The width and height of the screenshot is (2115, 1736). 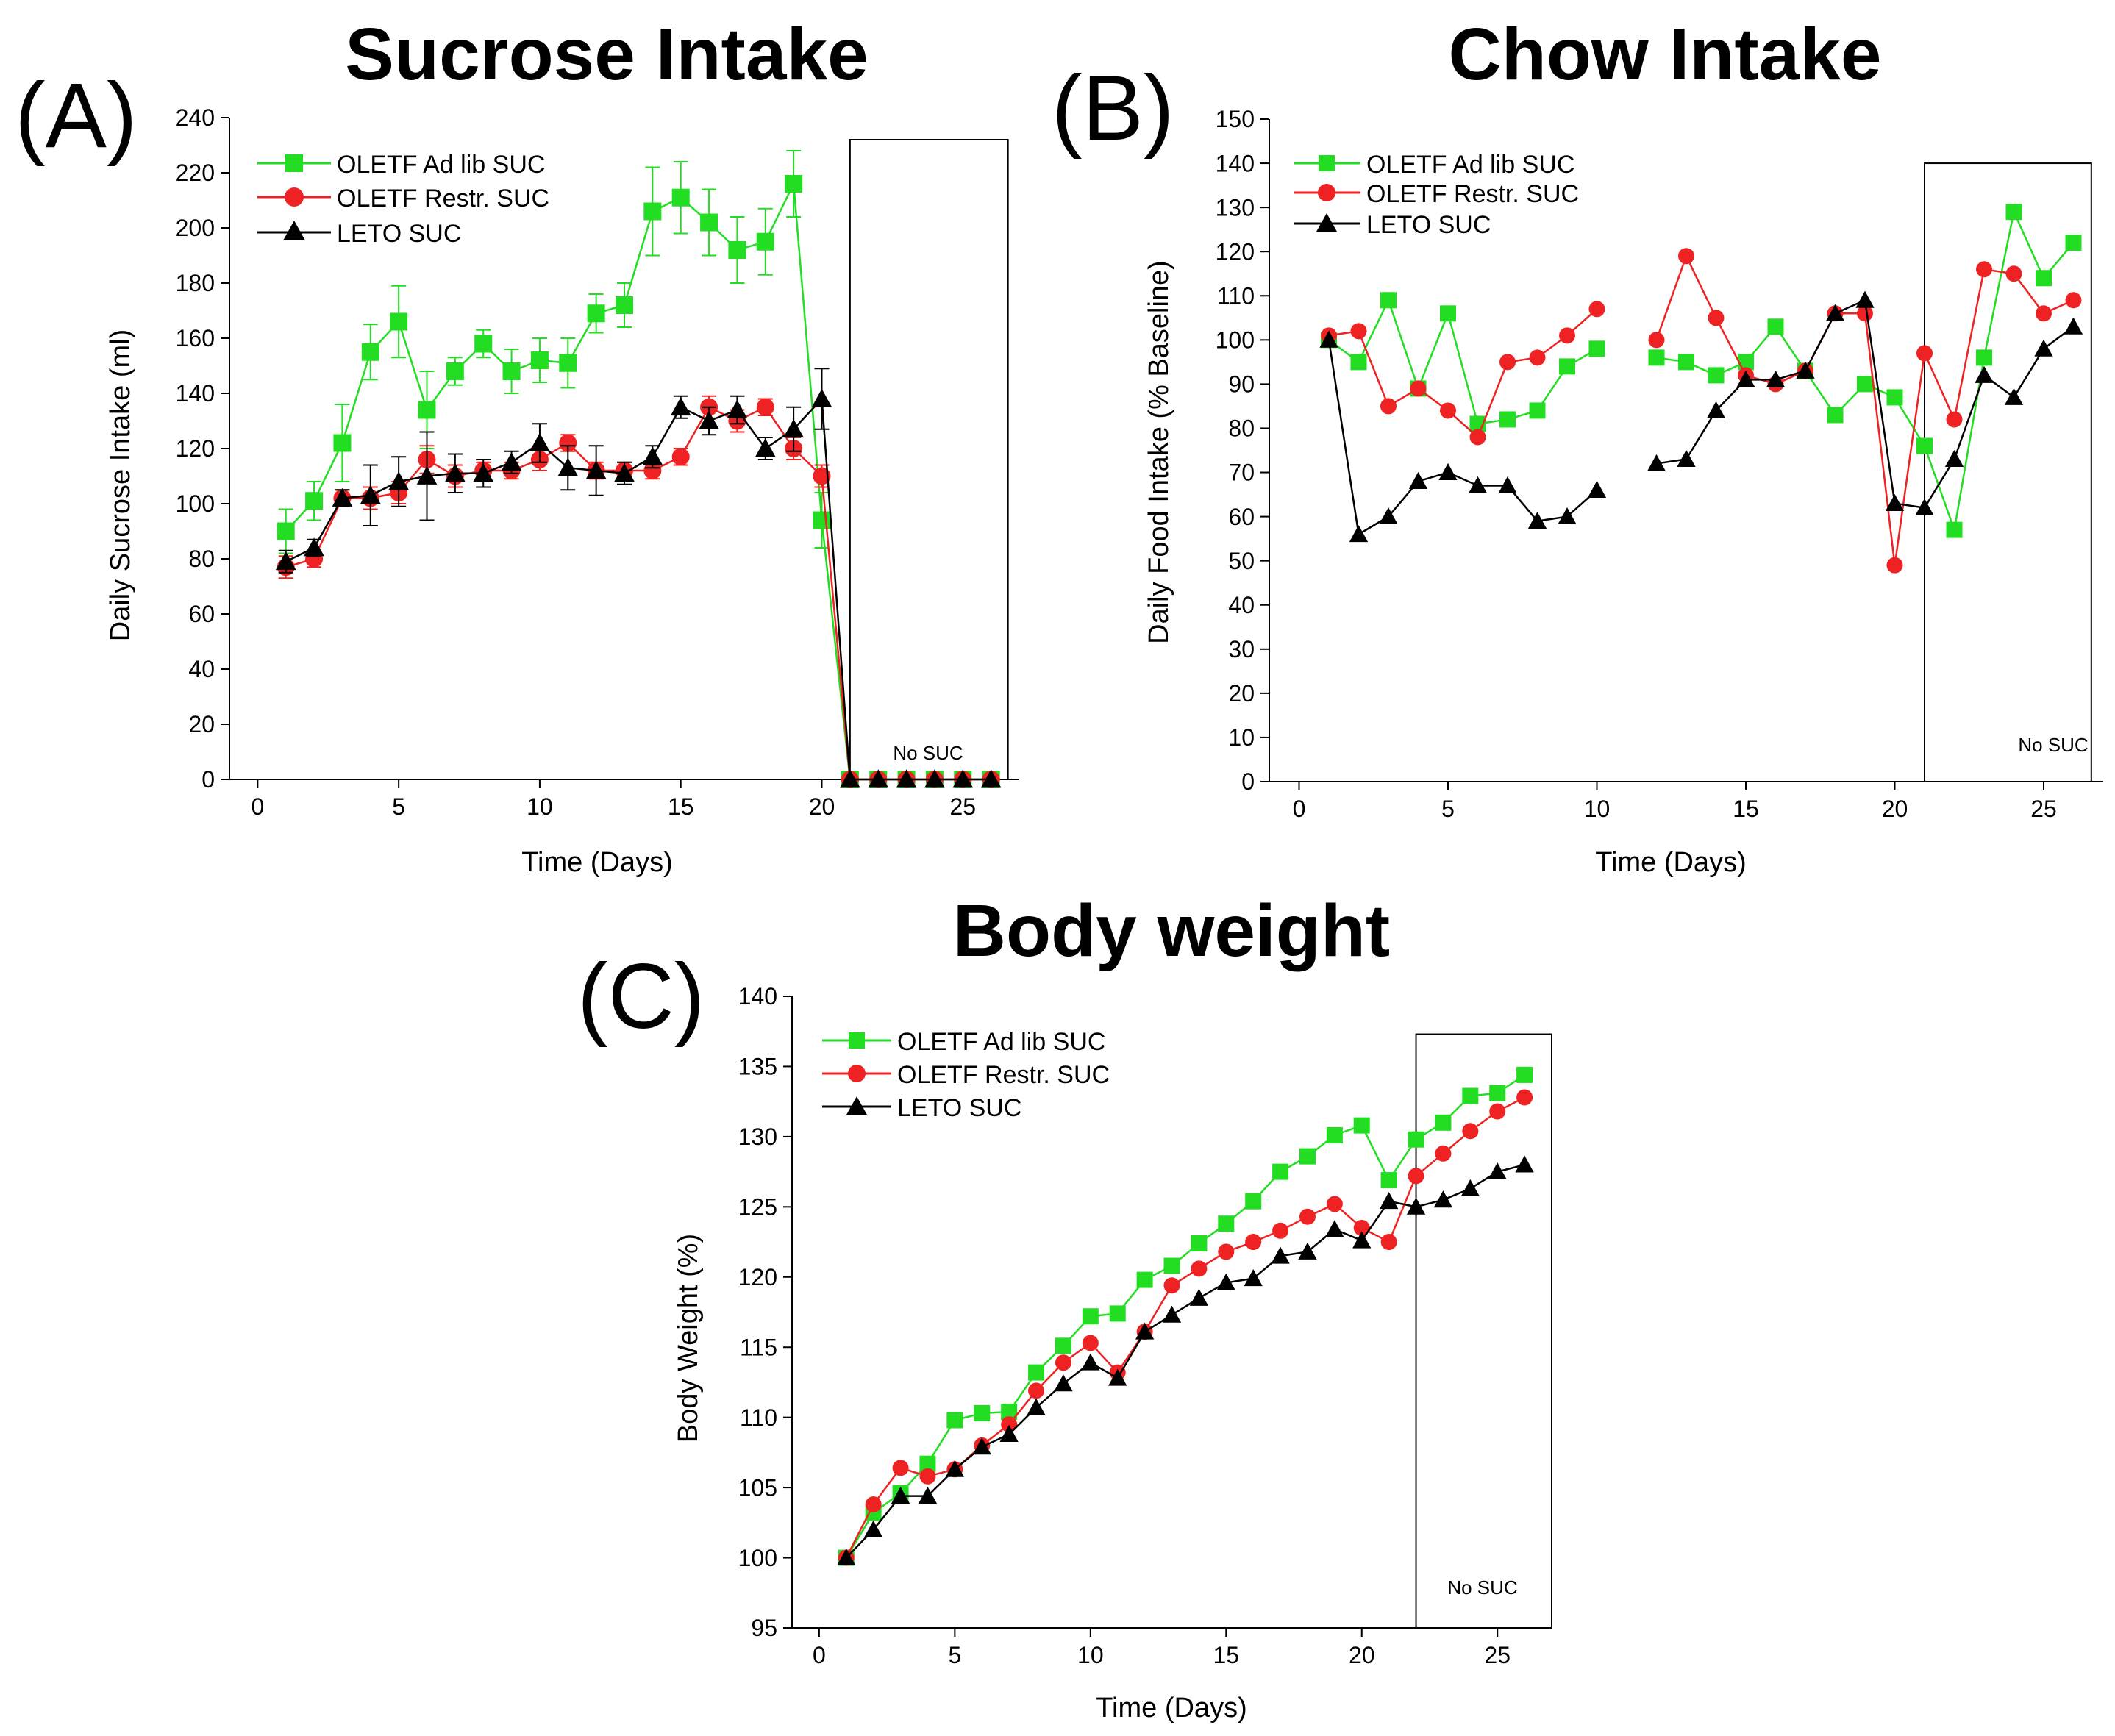 What do you see at coordinates (857, 1073) in the screenshot?
I see `legend-circle-marker` at bounding box center [857, 1073].